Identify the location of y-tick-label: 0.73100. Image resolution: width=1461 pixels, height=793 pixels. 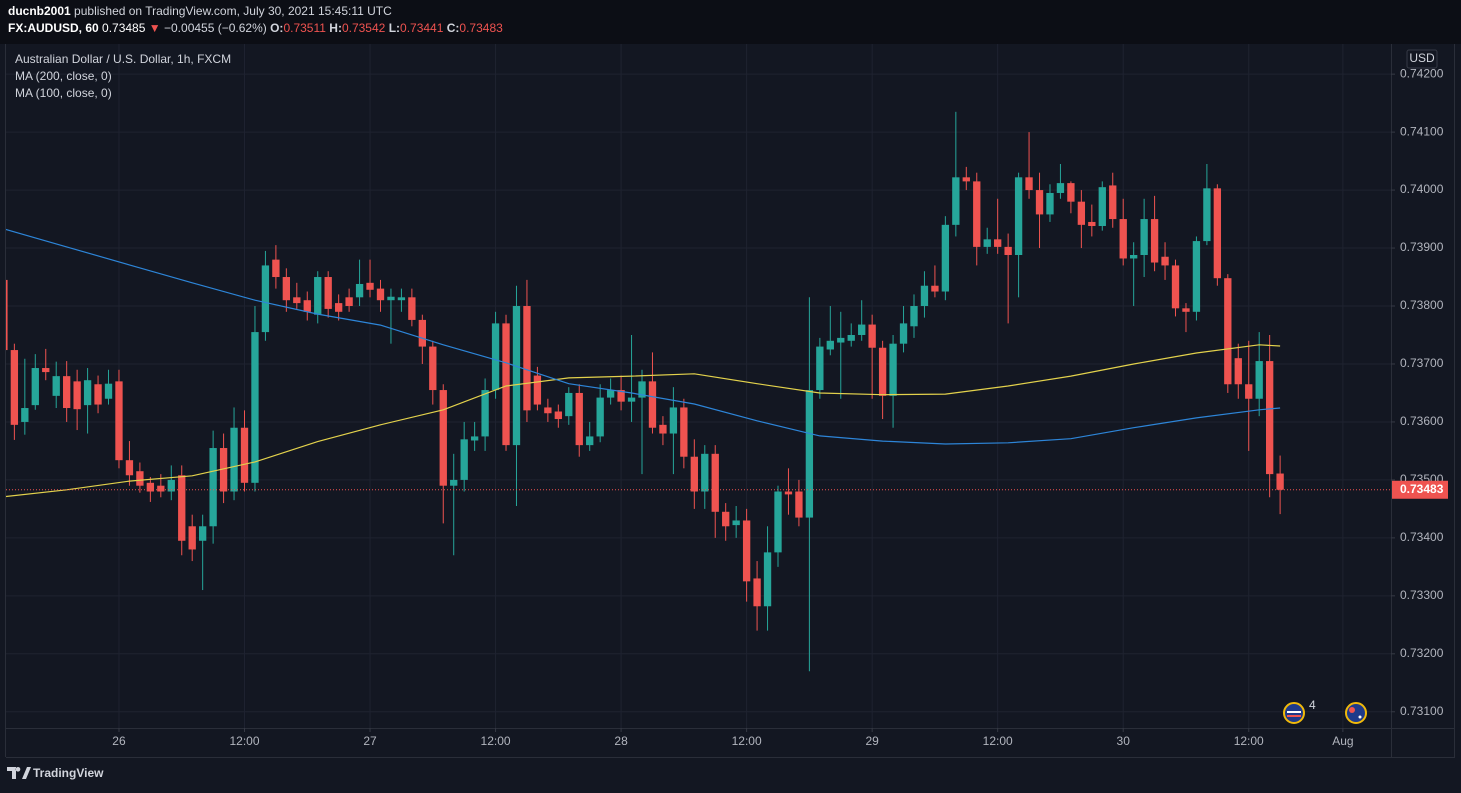
(1422, 711).